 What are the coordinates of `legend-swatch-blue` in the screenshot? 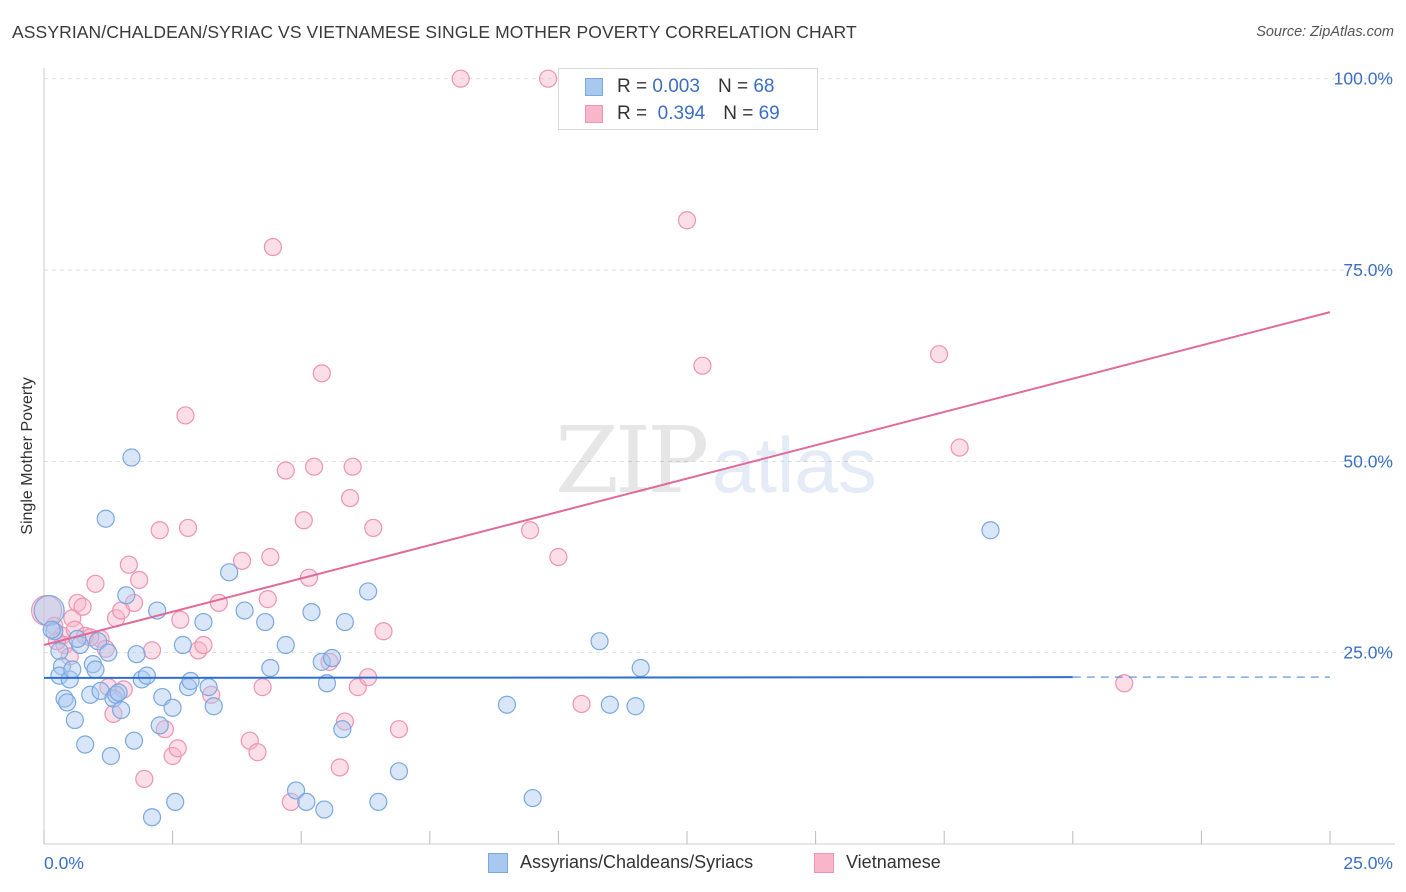 It's located at (594, 87).